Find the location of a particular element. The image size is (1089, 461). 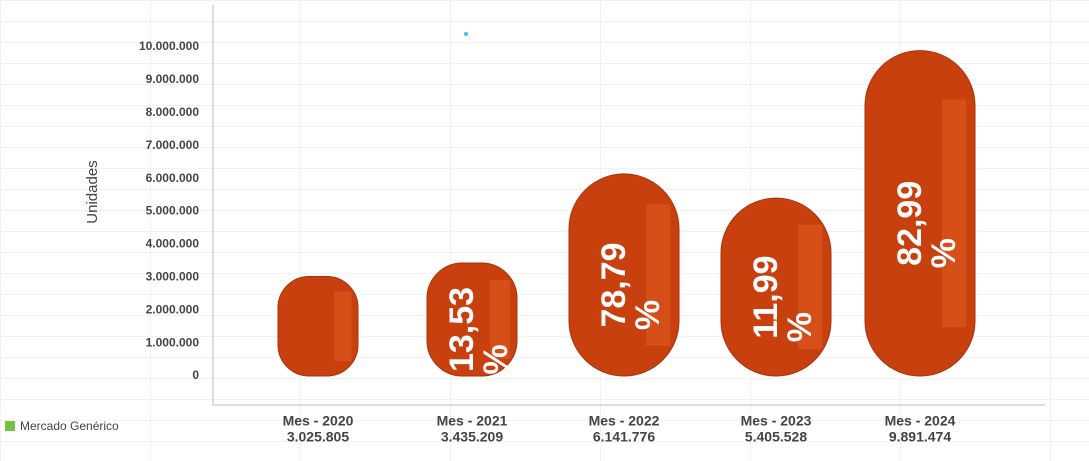

value-label: 5.405.528 is located at coordinates (776, 437).